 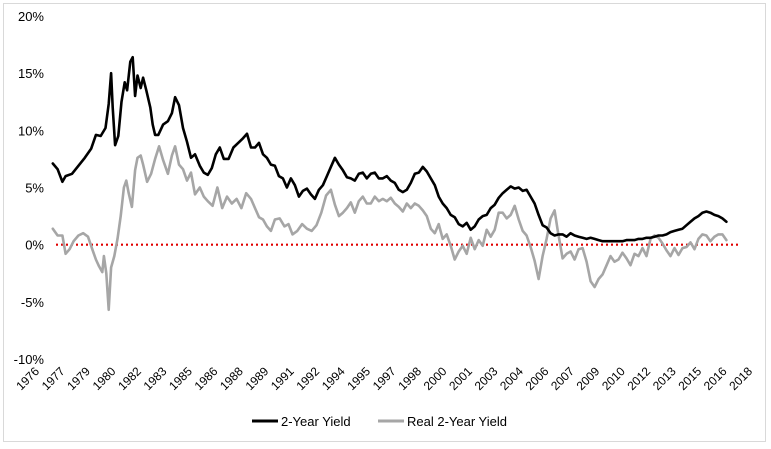 I want to click on x-tick-label: 2012, so click(x=638, y=378).